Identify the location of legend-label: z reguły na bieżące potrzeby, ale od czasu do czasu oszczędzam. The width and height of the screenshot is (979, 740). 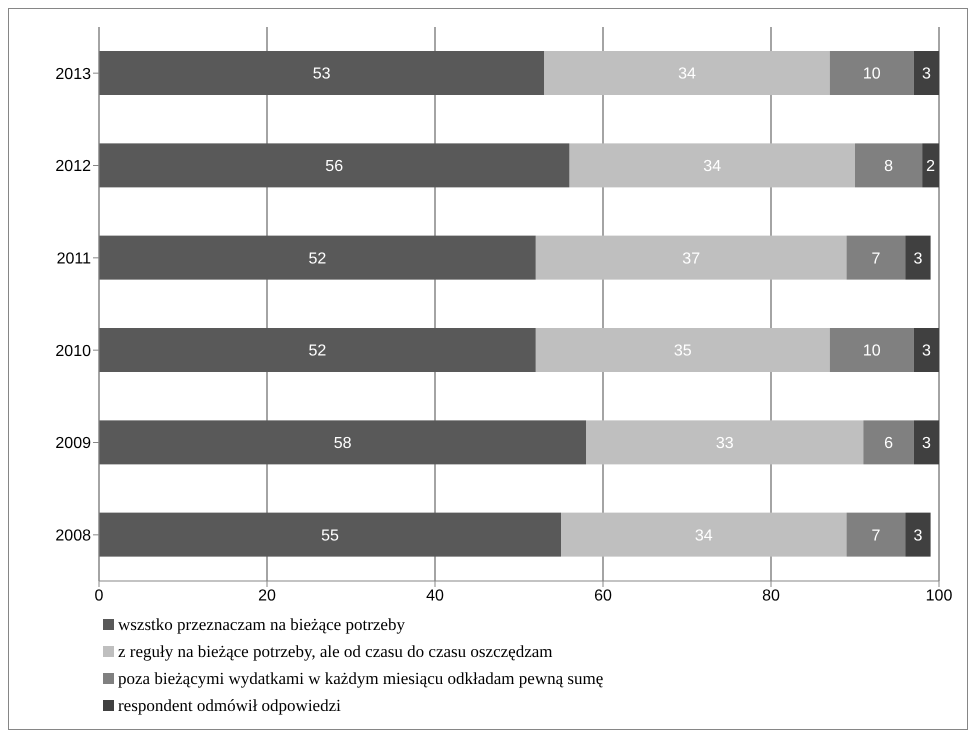
(335, 652).